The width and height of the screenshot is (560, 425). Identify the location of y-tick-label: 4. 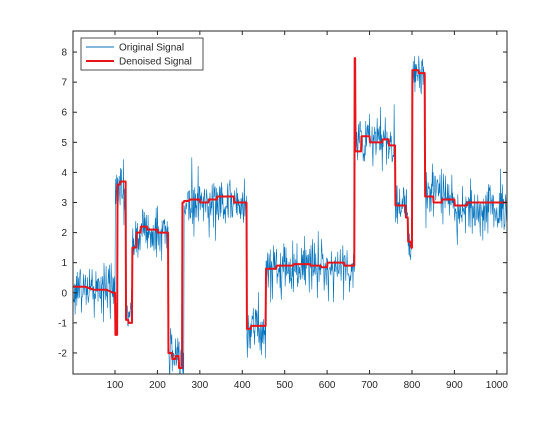
(64, 173).